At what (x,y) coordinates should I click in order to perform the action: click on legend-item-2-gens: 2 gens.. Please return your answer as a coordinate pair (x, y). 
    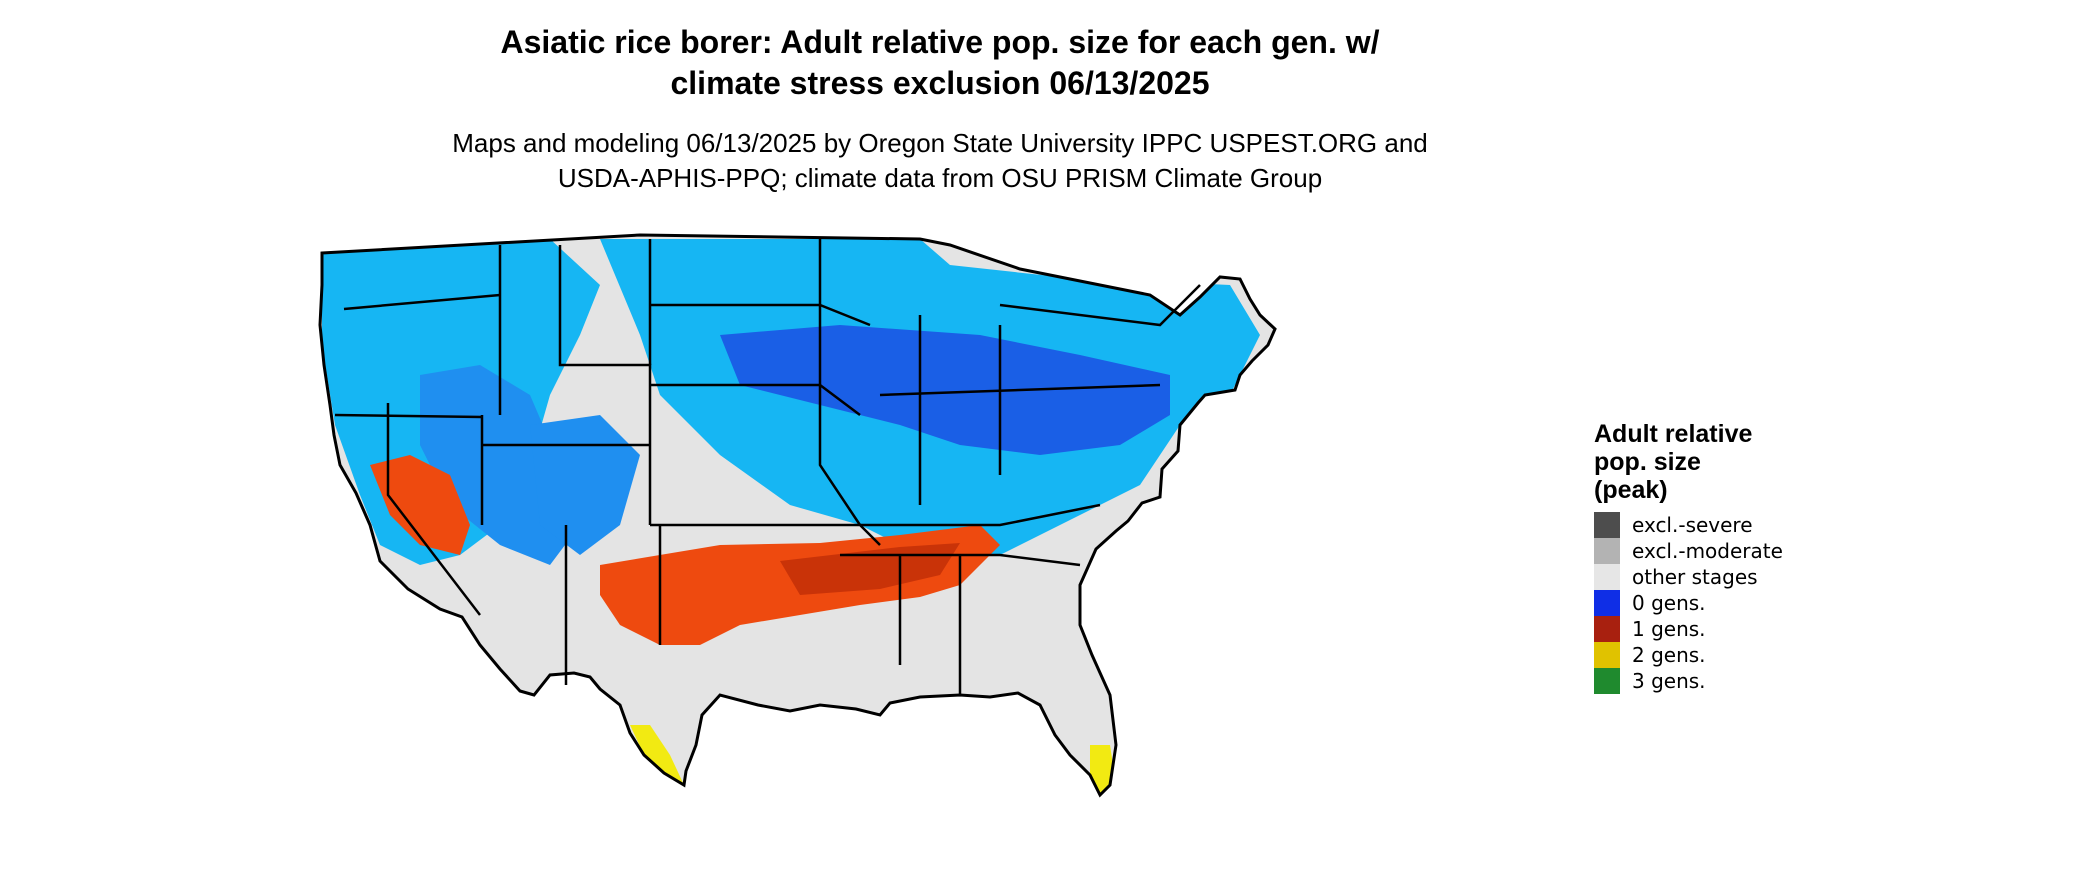
    Looking at the image, I should click on (1704, 655).